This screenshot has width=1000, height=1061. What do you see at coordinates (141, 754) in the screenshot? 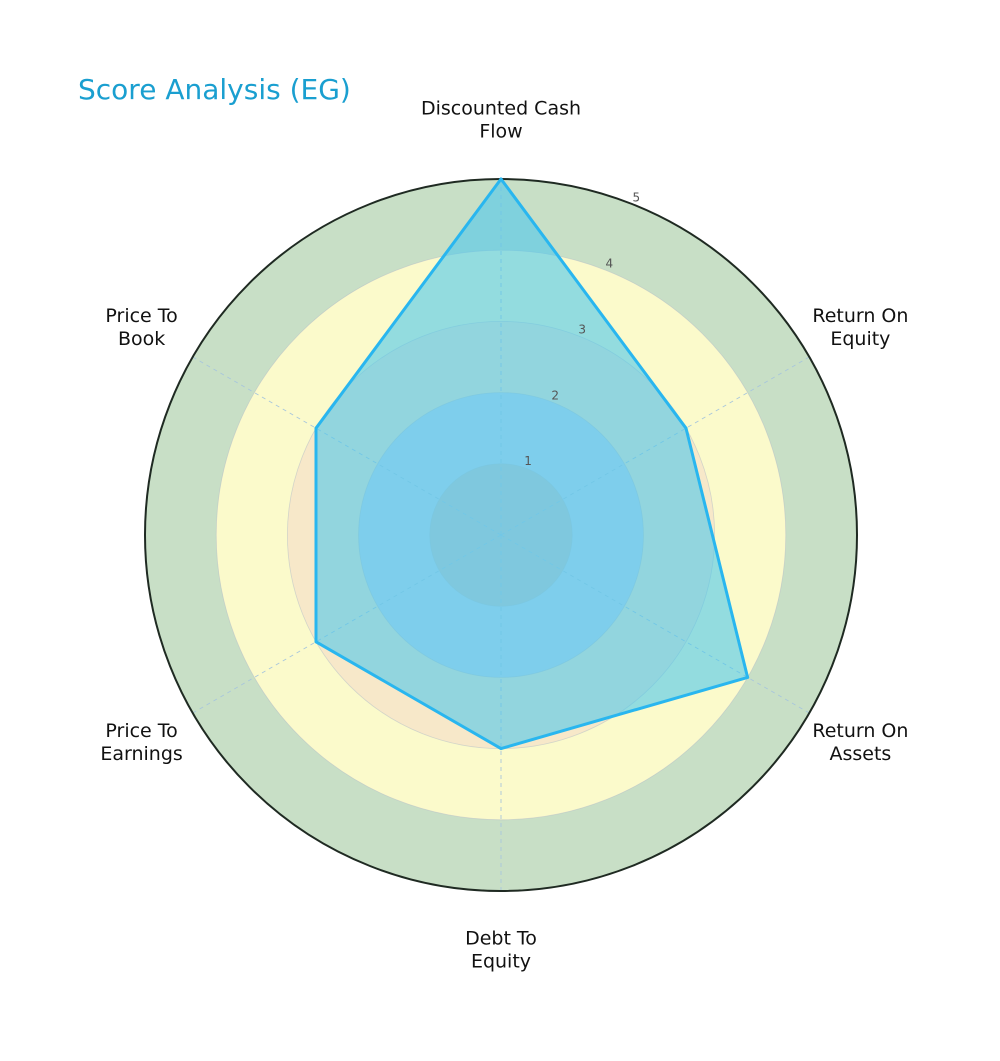
I see `axis-label-line: Earnings` at bounding box center [141, 754].